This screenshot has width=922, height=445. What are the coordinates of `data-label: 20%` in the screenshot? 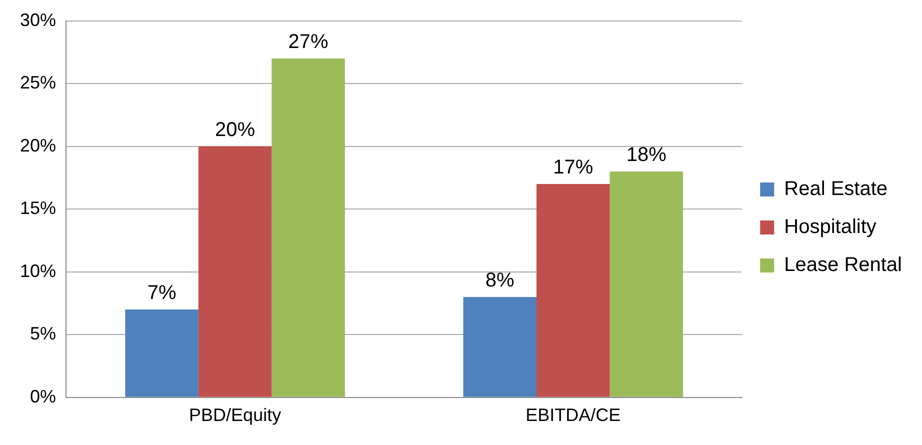 It's located at (235, 129).